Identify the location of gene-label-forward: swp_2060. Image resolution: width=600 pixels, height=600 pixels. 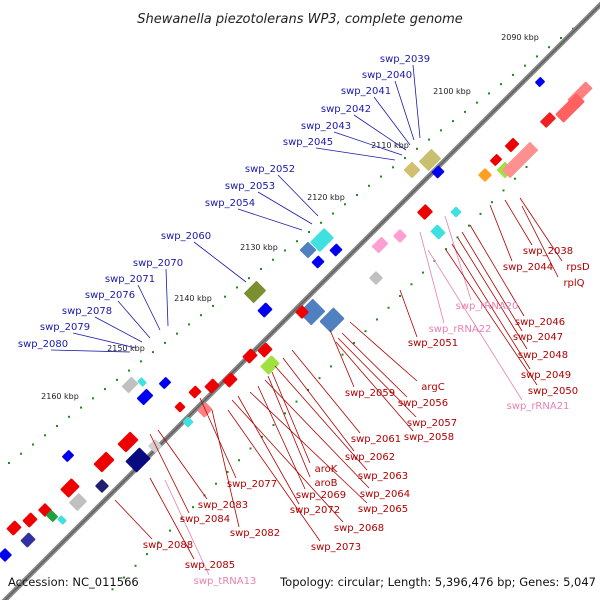
(186, 236).